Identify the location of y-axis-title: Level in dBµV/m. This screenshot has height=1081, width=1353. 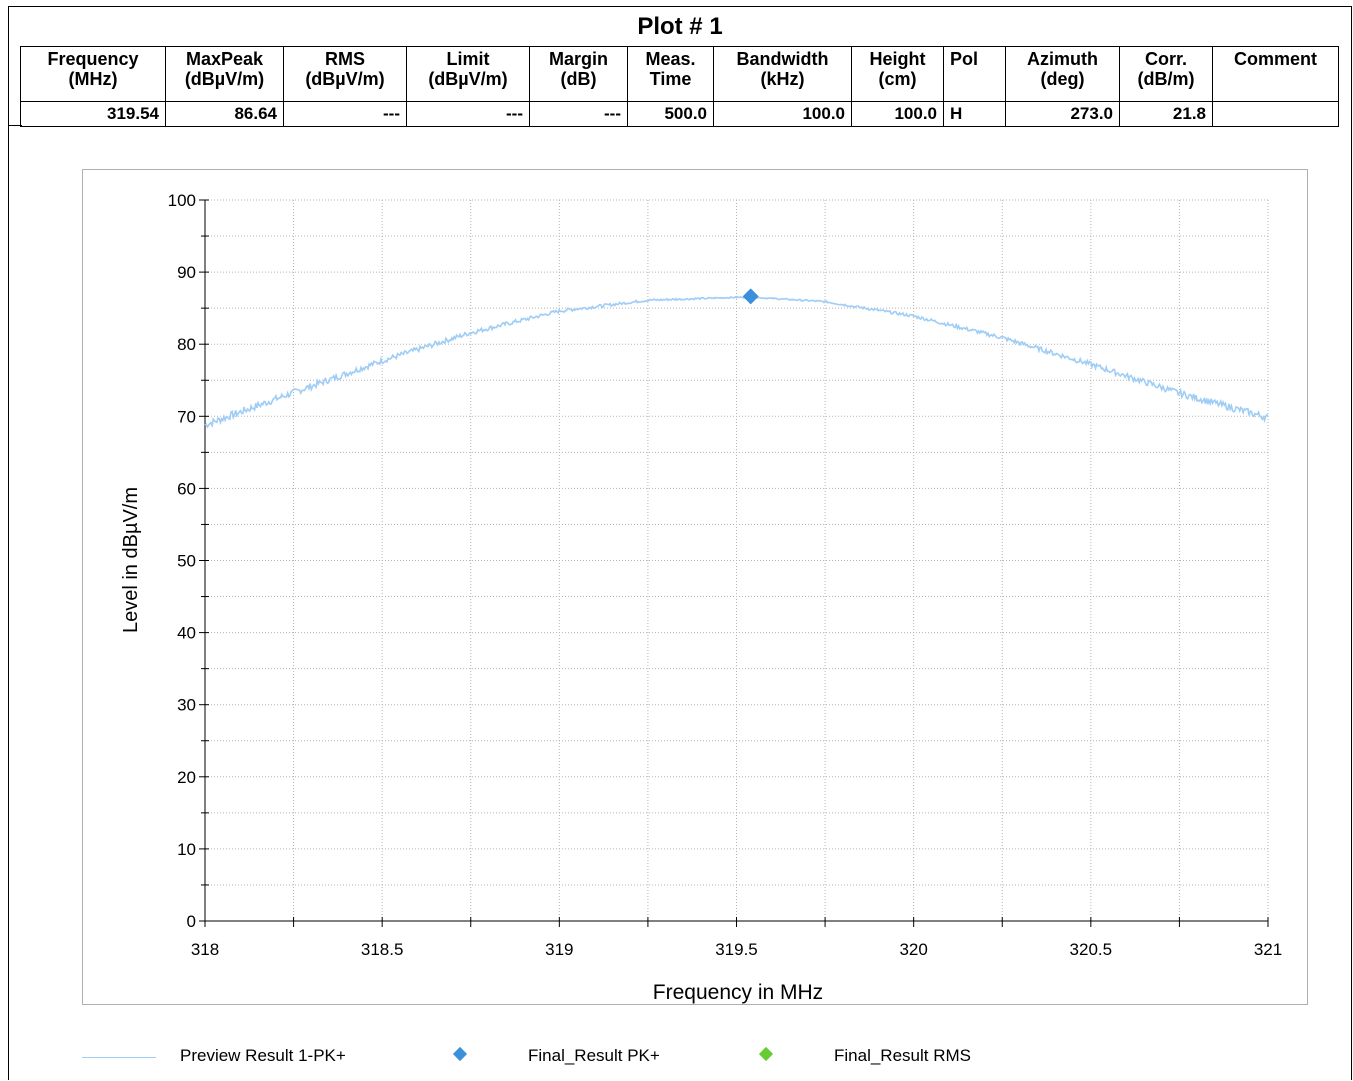
(131, 560).